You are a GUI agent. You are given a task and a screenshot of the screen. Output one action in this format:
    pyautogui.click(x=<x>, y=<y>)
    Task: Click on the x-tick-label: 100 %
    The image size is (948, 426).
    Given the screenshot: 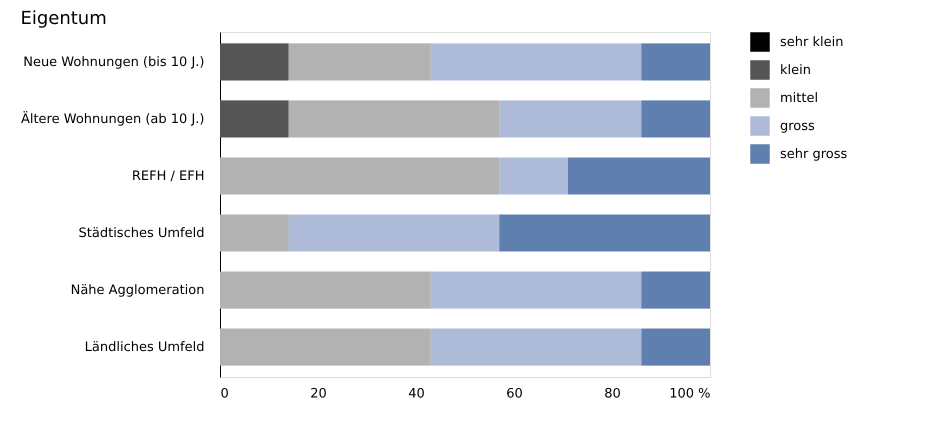 What is the action you would take?
    pyautogui.click(x=689, y=394)
    